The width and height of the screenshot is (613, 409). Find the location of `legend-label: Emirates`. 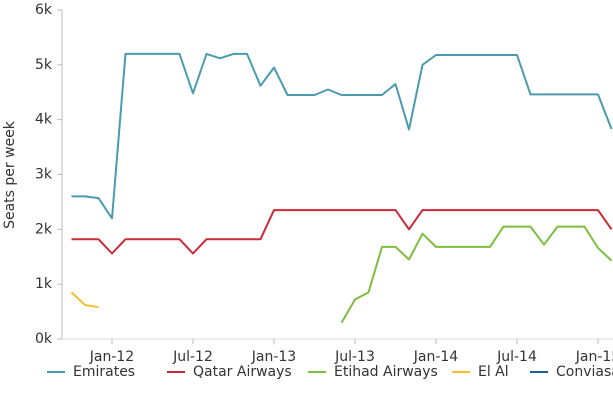

legend-label: Emirates is located at coordinates (104, 372).